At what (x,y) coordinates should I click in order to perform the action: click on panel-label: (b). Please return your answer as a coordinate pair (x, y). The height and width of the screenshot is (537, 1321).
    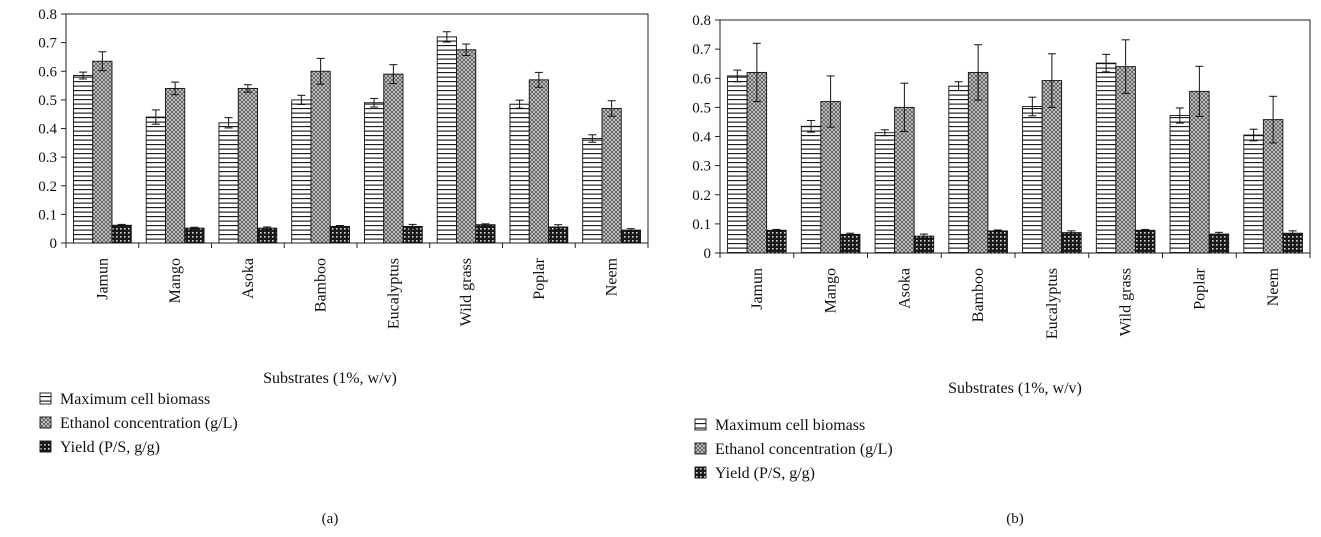
    Looking at the image, I should click on (1015, 519).